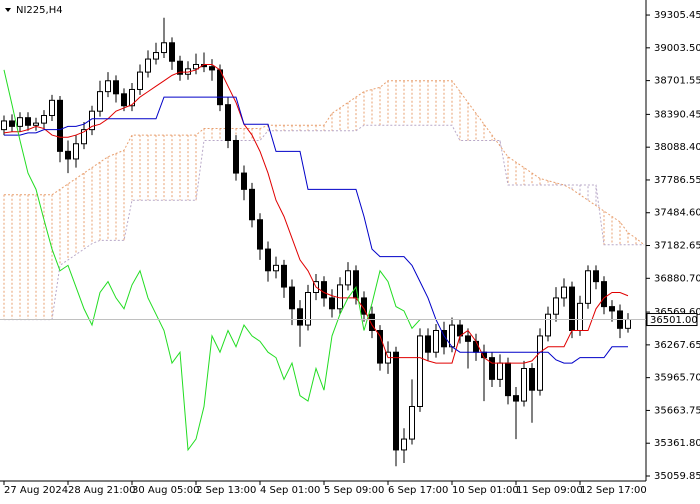  I want to click on x-tick-label: 2 Sep 13:00, so click(226, 490).